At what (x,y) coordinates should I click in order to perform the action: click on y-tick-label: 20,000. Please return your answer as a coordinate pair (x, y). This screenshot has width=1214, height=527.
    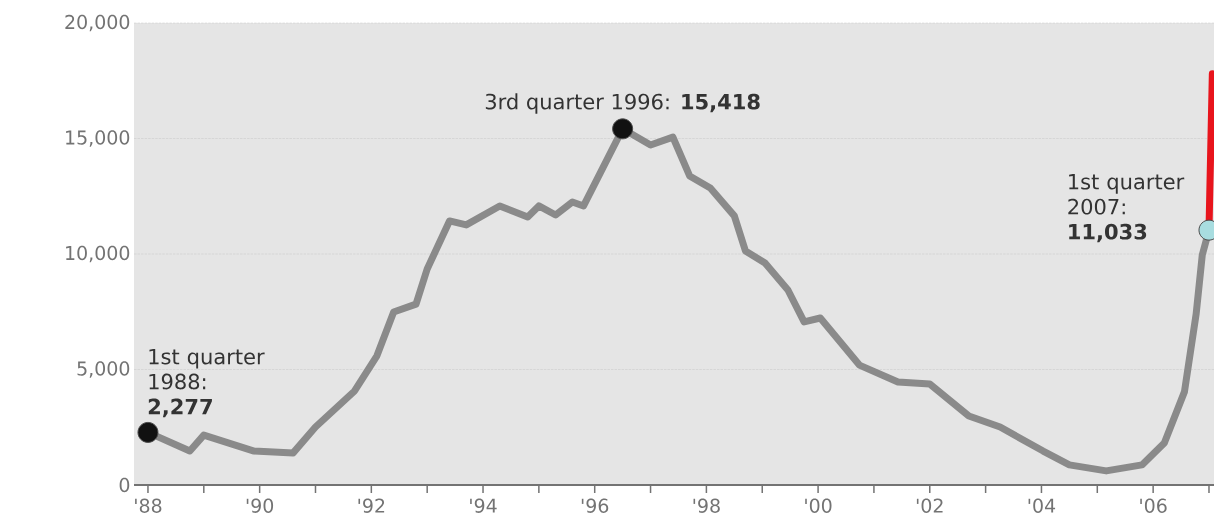
    Looking at the image, I should click on (97, 23).